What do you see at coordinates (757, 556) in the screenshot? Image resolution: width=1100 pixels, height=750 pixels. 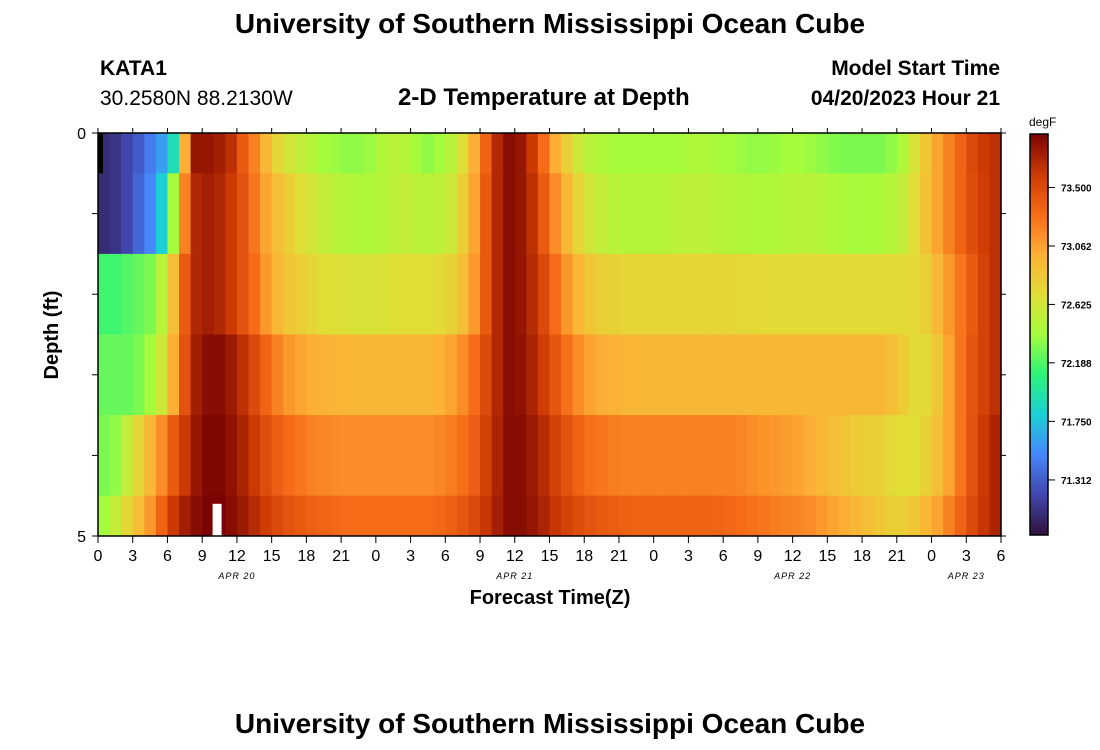 I see `x-tick-label: 9` at bounding box center [757, 556].